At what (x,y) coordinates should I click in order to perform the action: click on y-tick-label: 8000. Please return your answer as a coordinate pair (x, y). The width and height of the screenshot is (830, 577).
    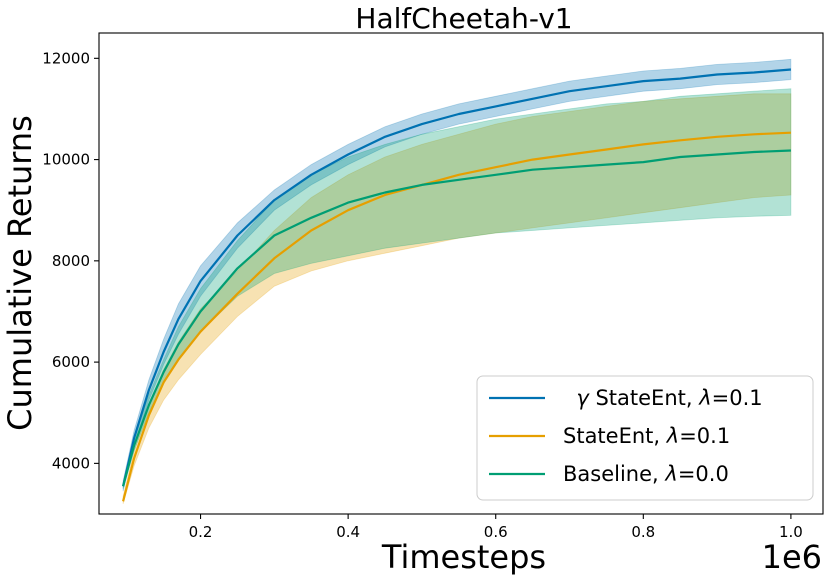
    Looking at the image, I should click on (71, 261).